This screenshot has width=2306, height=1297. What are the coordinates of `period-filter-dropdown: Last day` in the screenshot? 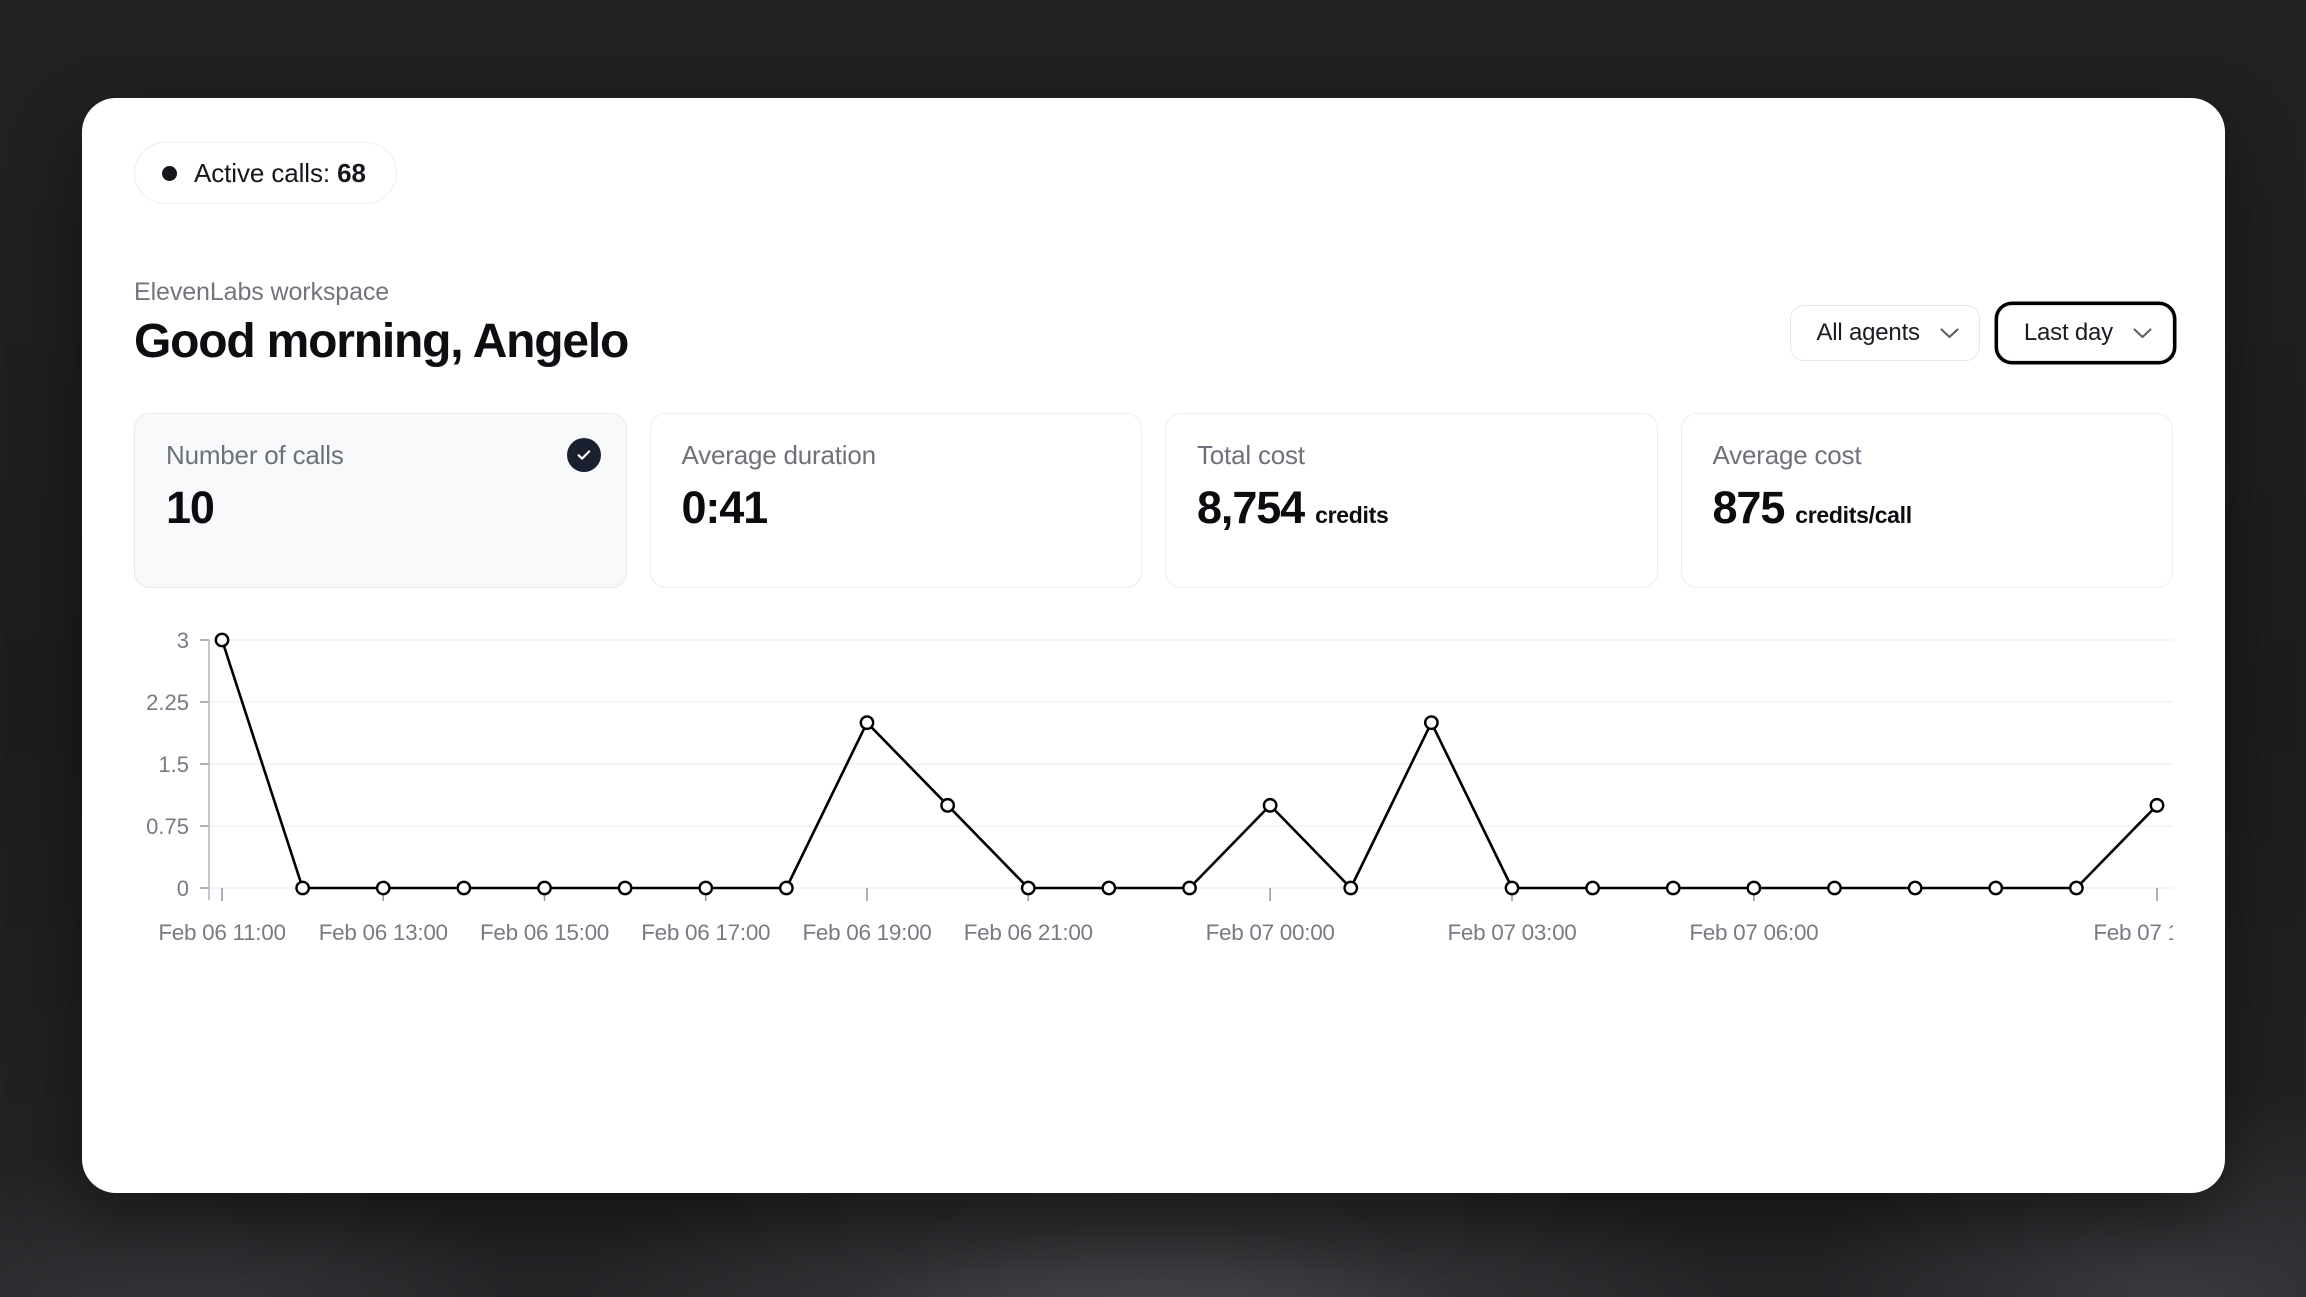 It's located at (2085, 333).